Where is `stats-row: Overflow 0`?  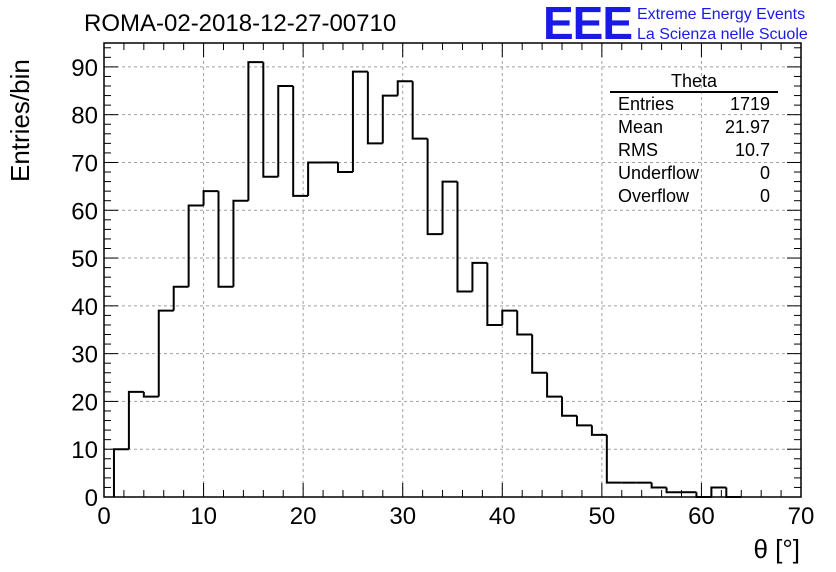 stats-row: Overflow 0 is located at coordinates (694, 196).